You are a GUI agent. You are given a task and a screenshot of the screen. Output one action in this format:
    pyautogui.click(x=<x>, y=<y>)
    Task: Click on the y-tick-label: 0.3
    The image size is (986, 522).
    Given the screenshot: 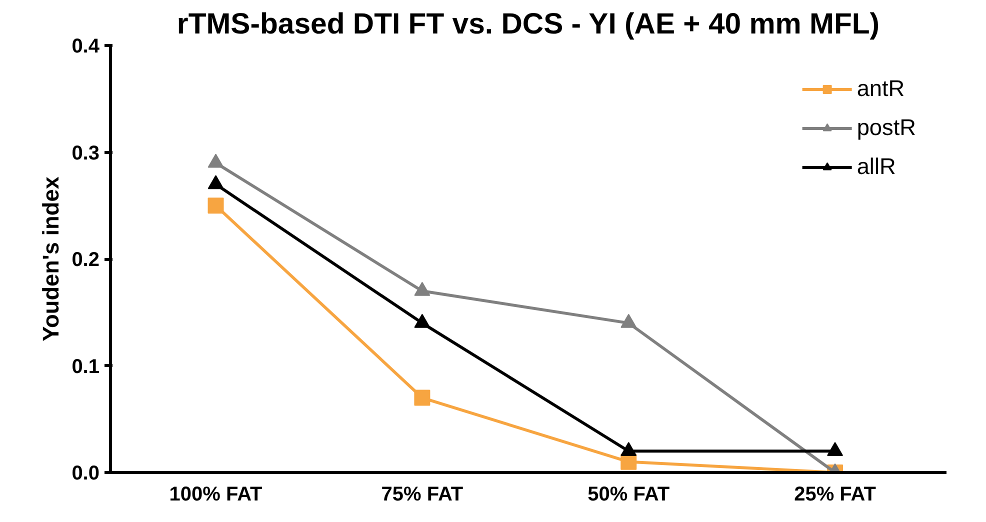 What is the action you would take?
    pyautogui.click(x=86, y=153)
    